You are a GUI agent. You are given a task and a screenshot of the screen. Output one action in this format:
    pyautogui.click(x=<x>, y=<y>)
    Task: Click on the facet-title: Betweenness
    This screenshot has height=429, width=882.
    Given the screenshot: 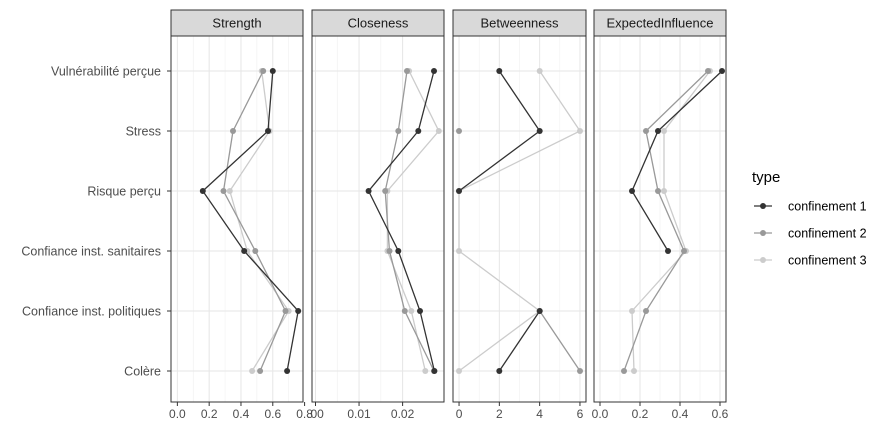 What is the action you would take?
    pyautogui.click(x=519, y=23)
    